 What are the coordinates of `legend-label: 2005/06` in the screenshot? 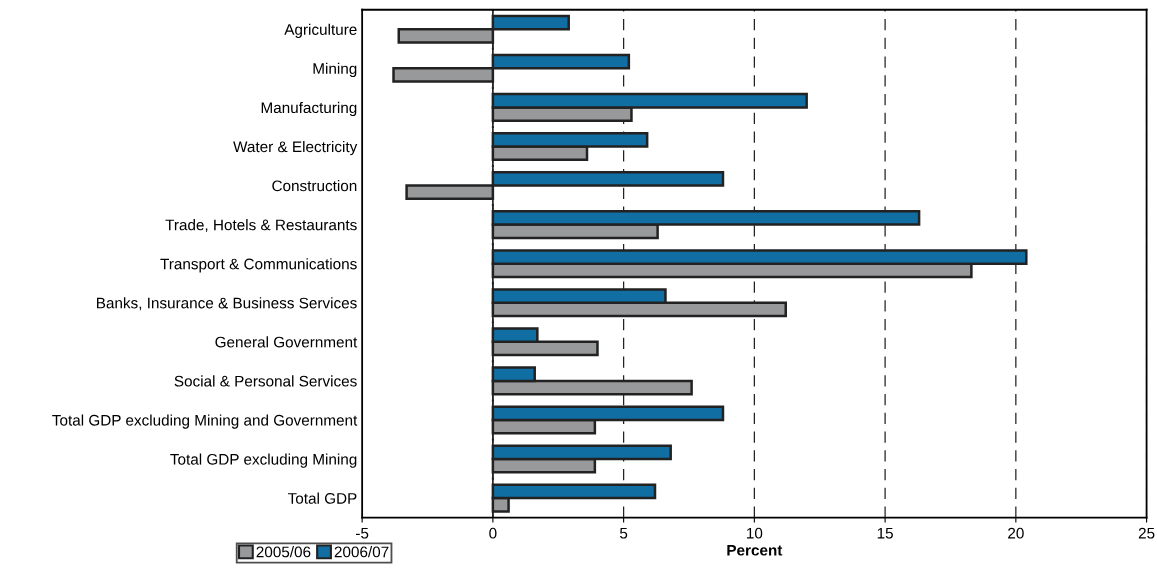 It's located at (283, 552).